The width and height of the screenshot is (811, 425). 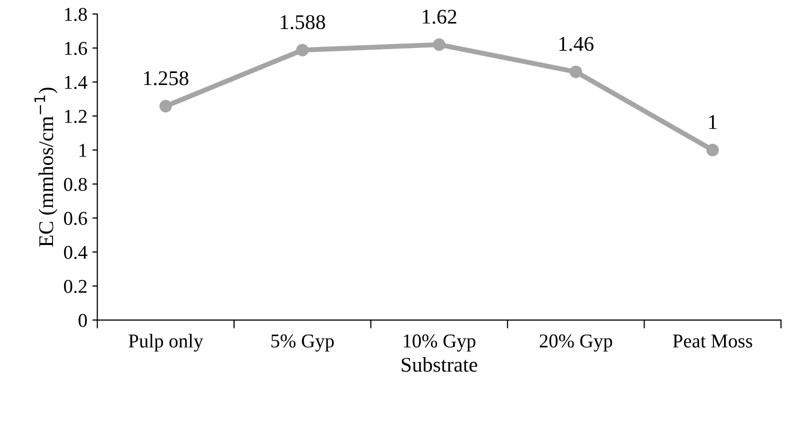 What do you see at coordinates (46, 167) in the screenshot?
I see `y-axis-title: EC (mmhos/cm$^{−1}$)` at bounding box center [46, 167].